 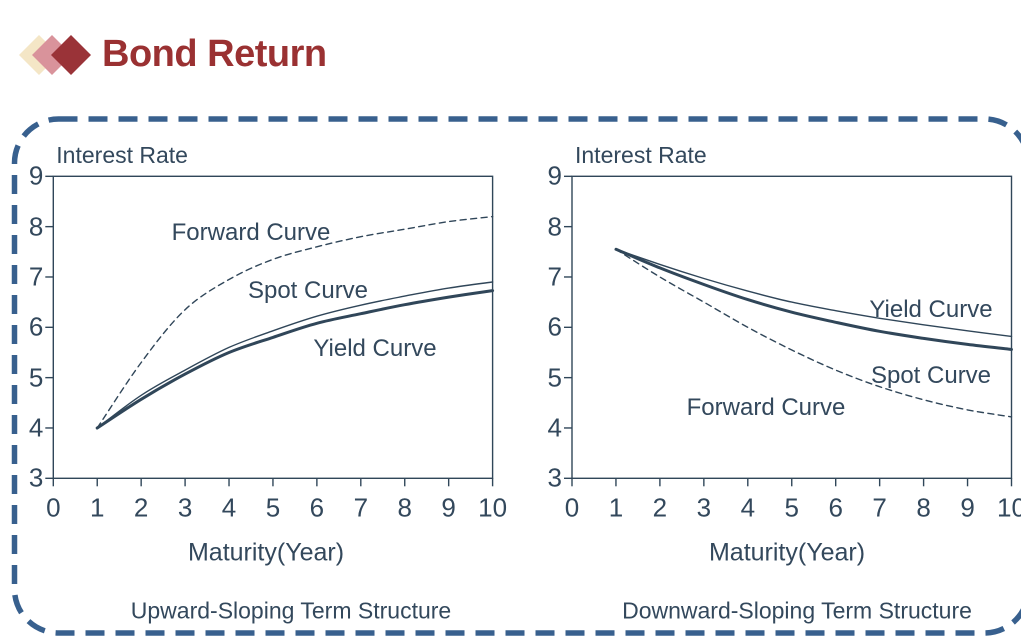 What do you see at coordinates (967, 507) in the screenshot?
I see `x-tick-label-downward: 9` at bounding box center [967, 507].